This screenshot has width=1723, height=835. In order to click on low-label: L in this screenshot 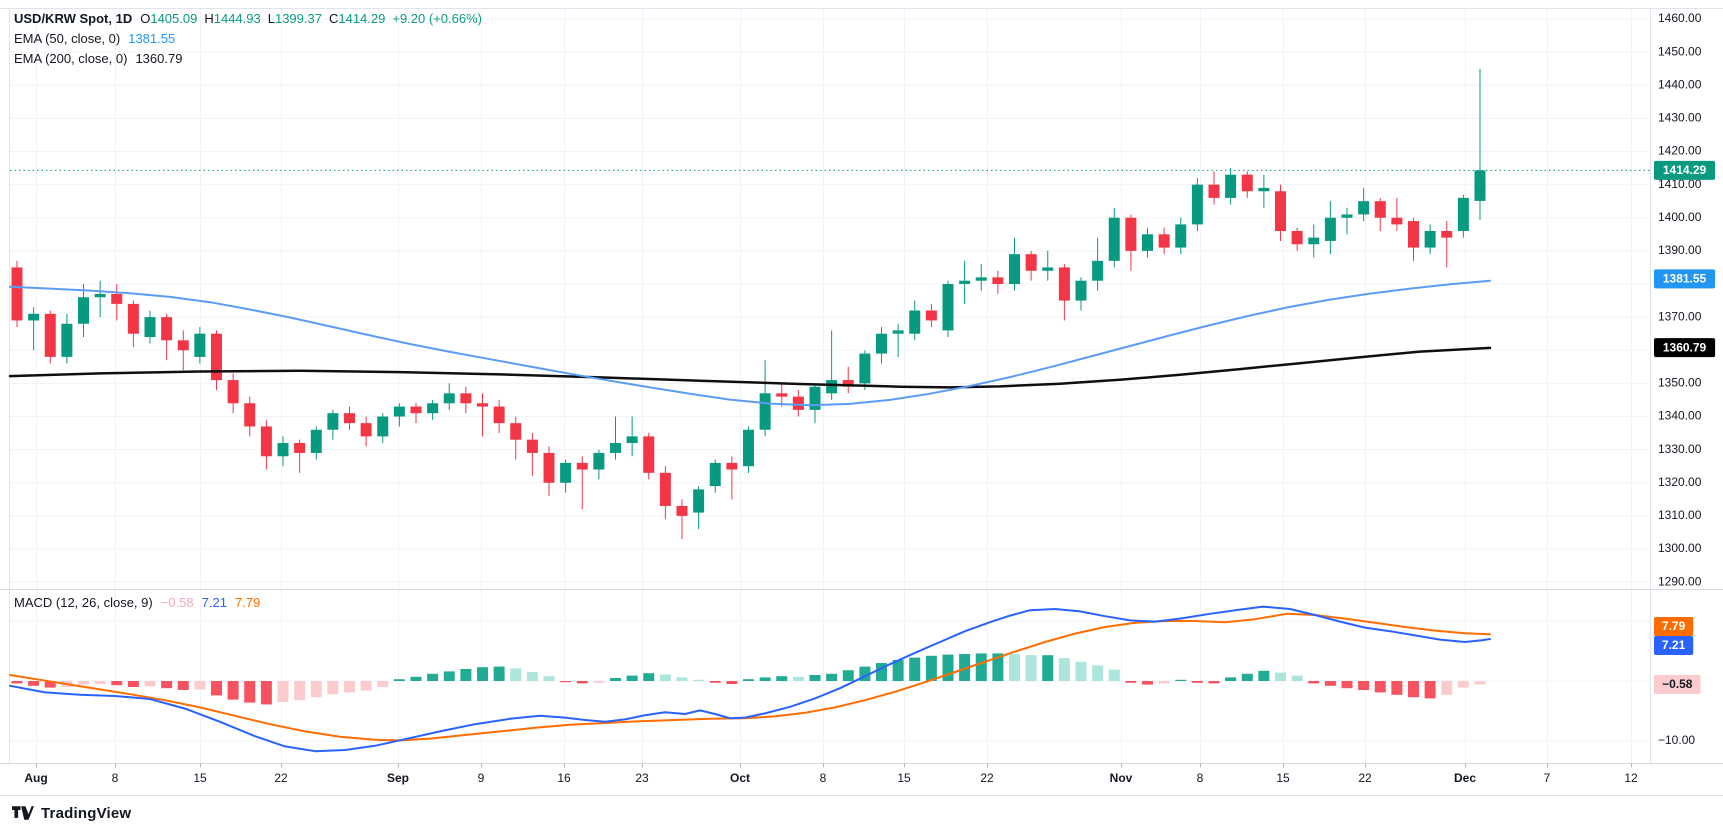, I will do `click(271, 18)`.